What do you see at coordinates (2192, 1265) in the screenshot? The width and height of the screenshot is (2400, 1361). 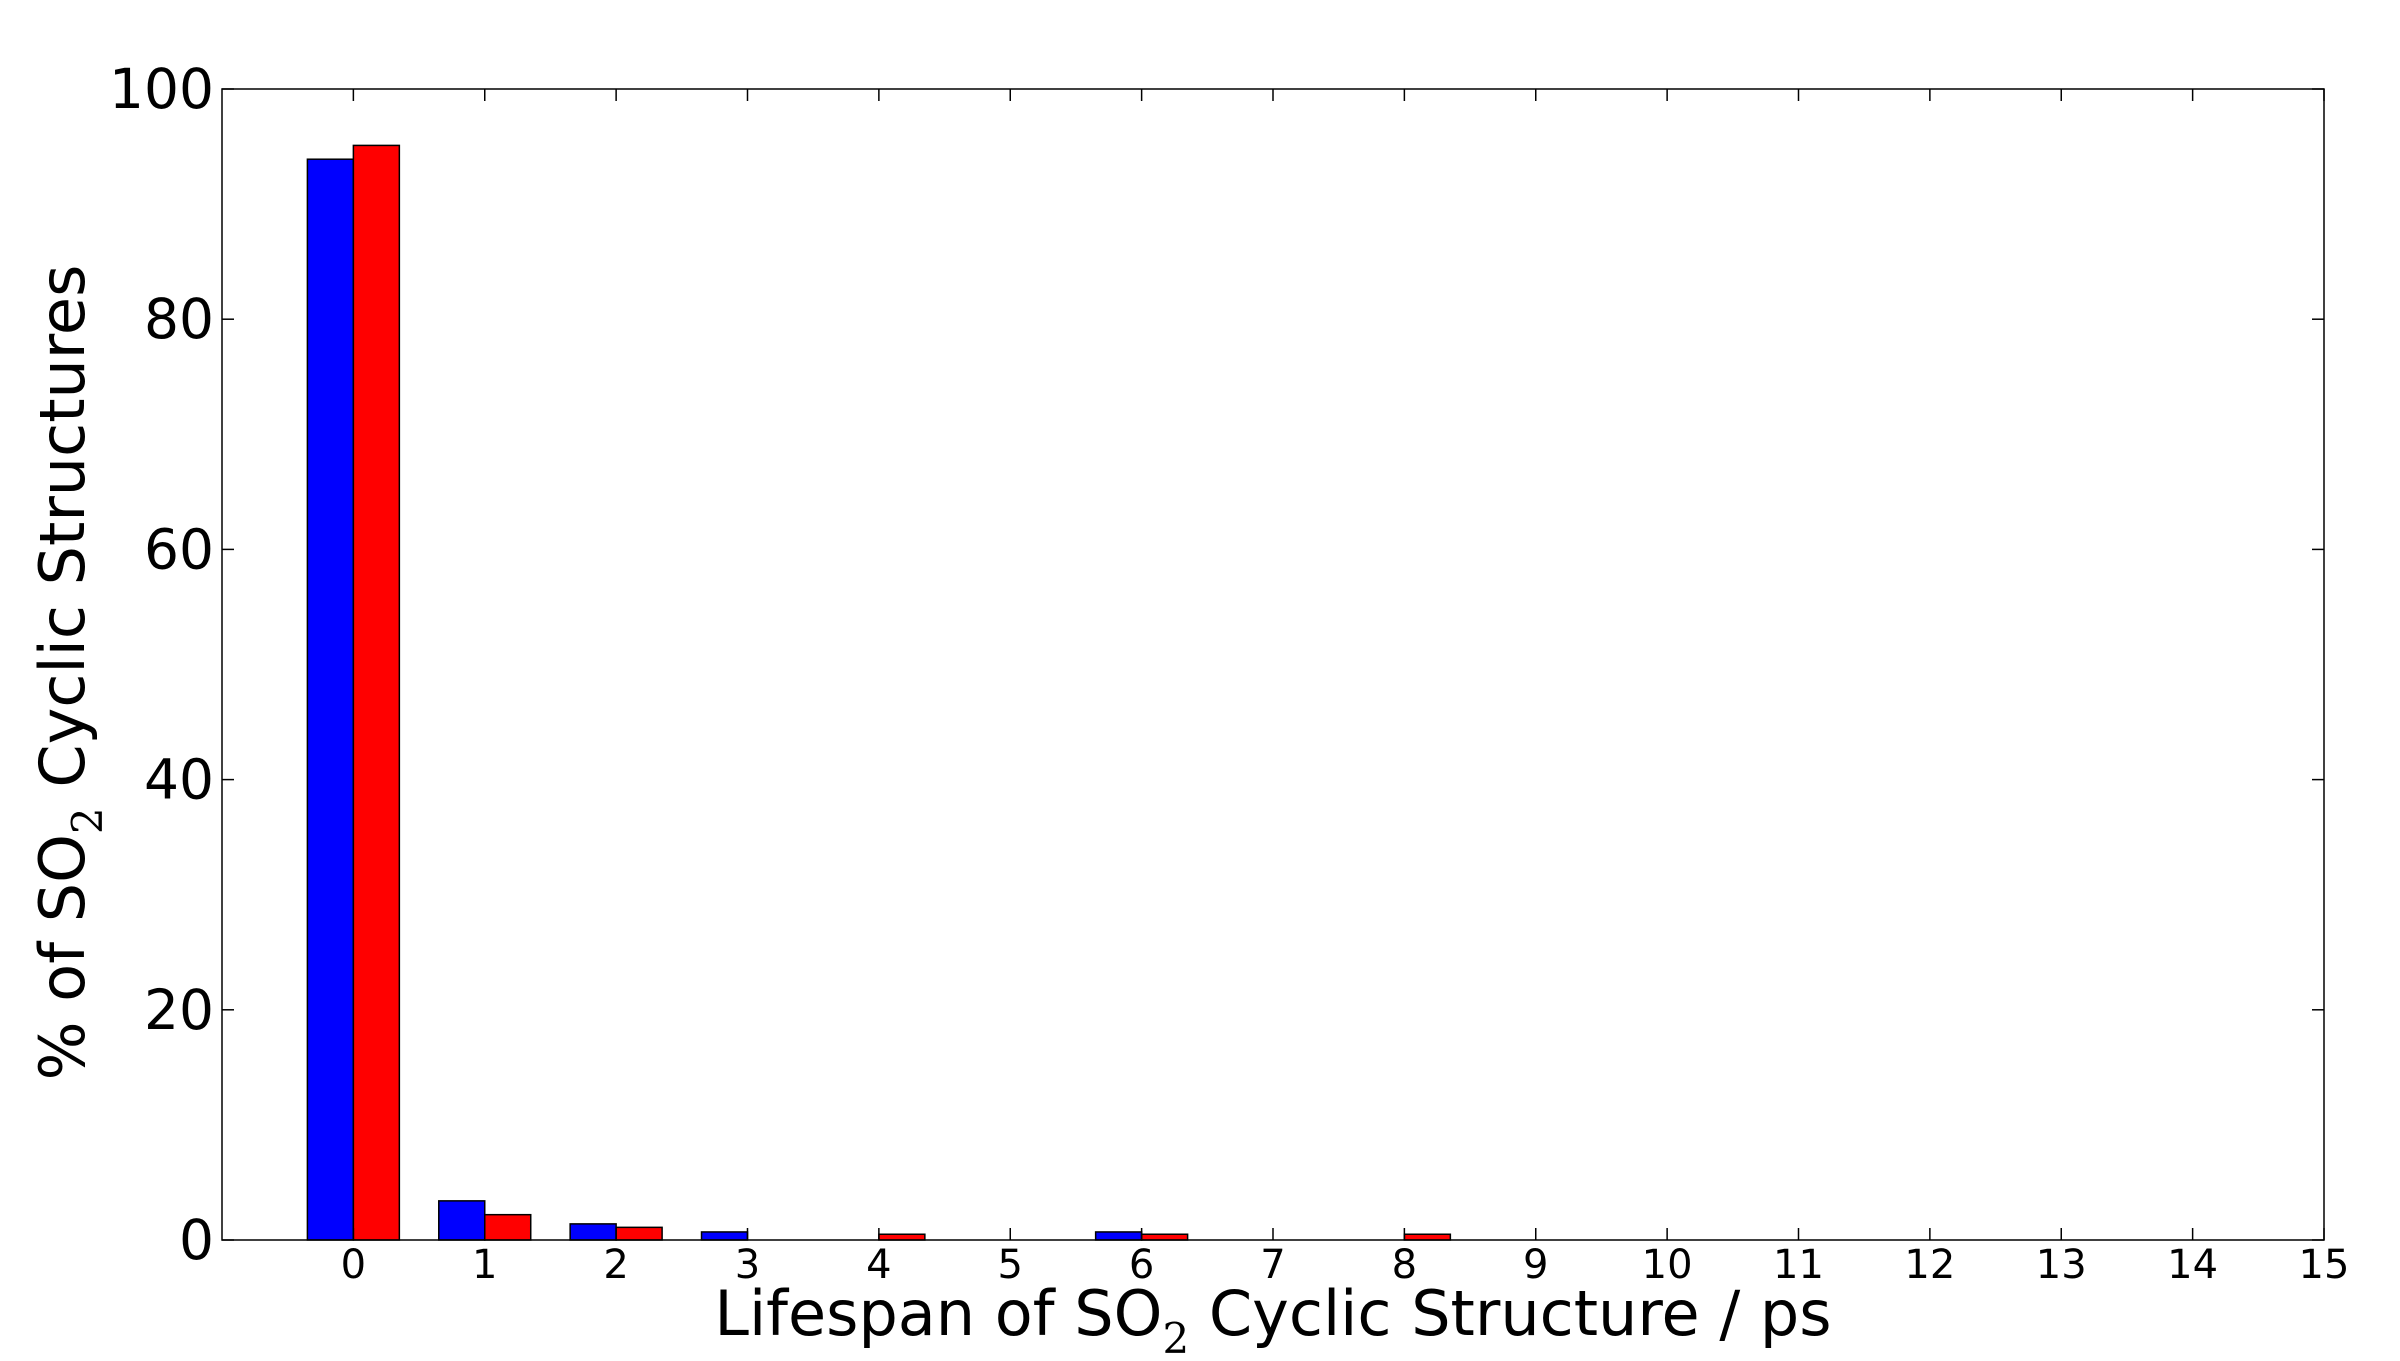 I see `x-tick-label-14: 14` at bounding box center [2192, 1265].